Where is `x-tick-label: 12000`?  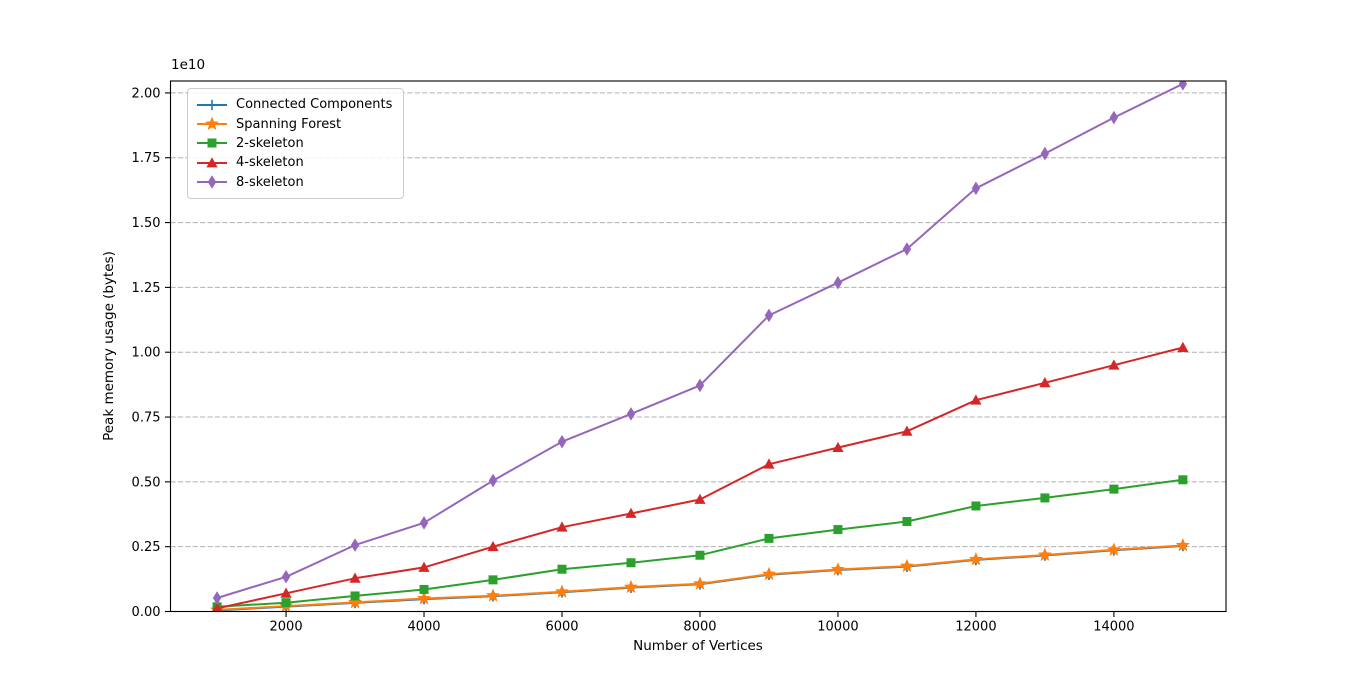 x-tick-label: 12000 is located at coordinates (975, 626).